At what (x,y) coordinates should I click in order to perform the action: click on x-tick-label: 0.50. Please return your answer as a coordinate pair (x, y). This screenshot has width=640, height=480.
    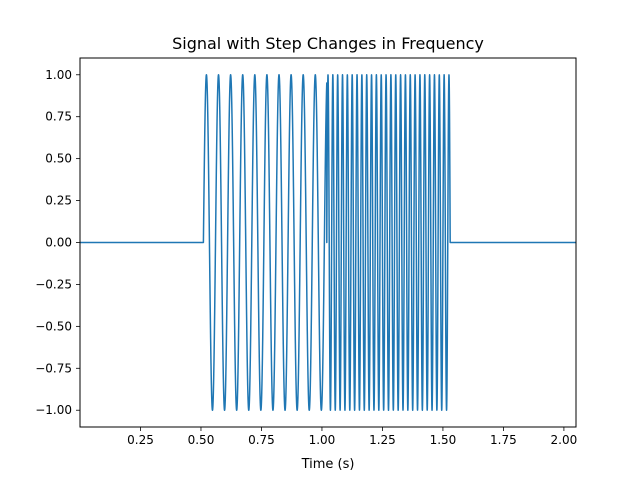
    Looking at the image, I should click on (201, 440).